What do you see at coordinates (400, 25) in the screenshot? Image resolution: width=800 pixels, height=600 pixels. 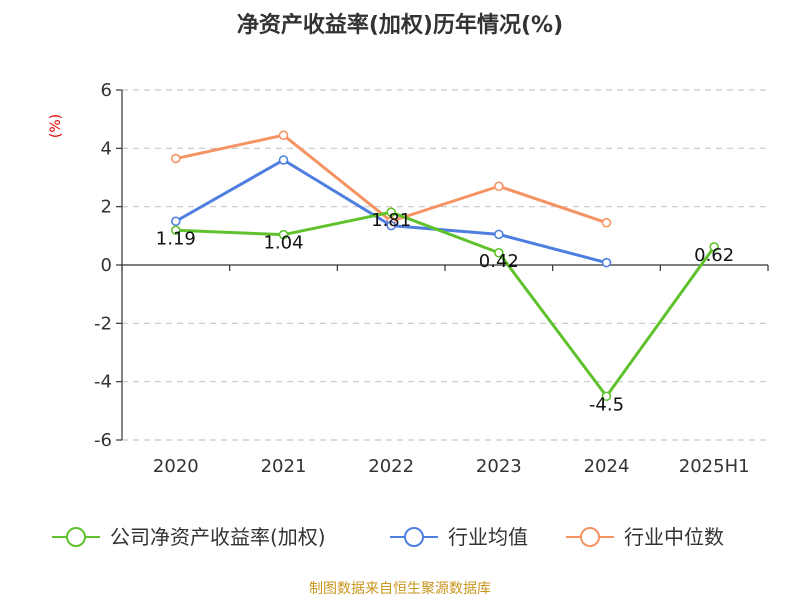 I see `chart-title: 净资产收益率(加权)历年情况(%)` at bounding box center [400, 25].